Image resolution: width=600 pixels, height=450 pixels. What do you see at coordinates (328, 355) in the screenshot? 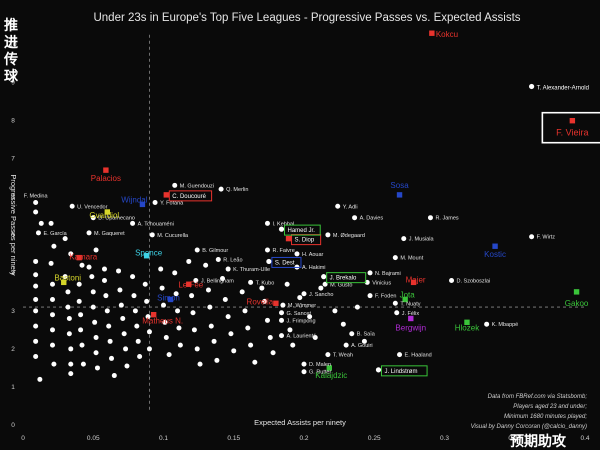
I see `data-point-t-weah` at bounding box center [328, 355].